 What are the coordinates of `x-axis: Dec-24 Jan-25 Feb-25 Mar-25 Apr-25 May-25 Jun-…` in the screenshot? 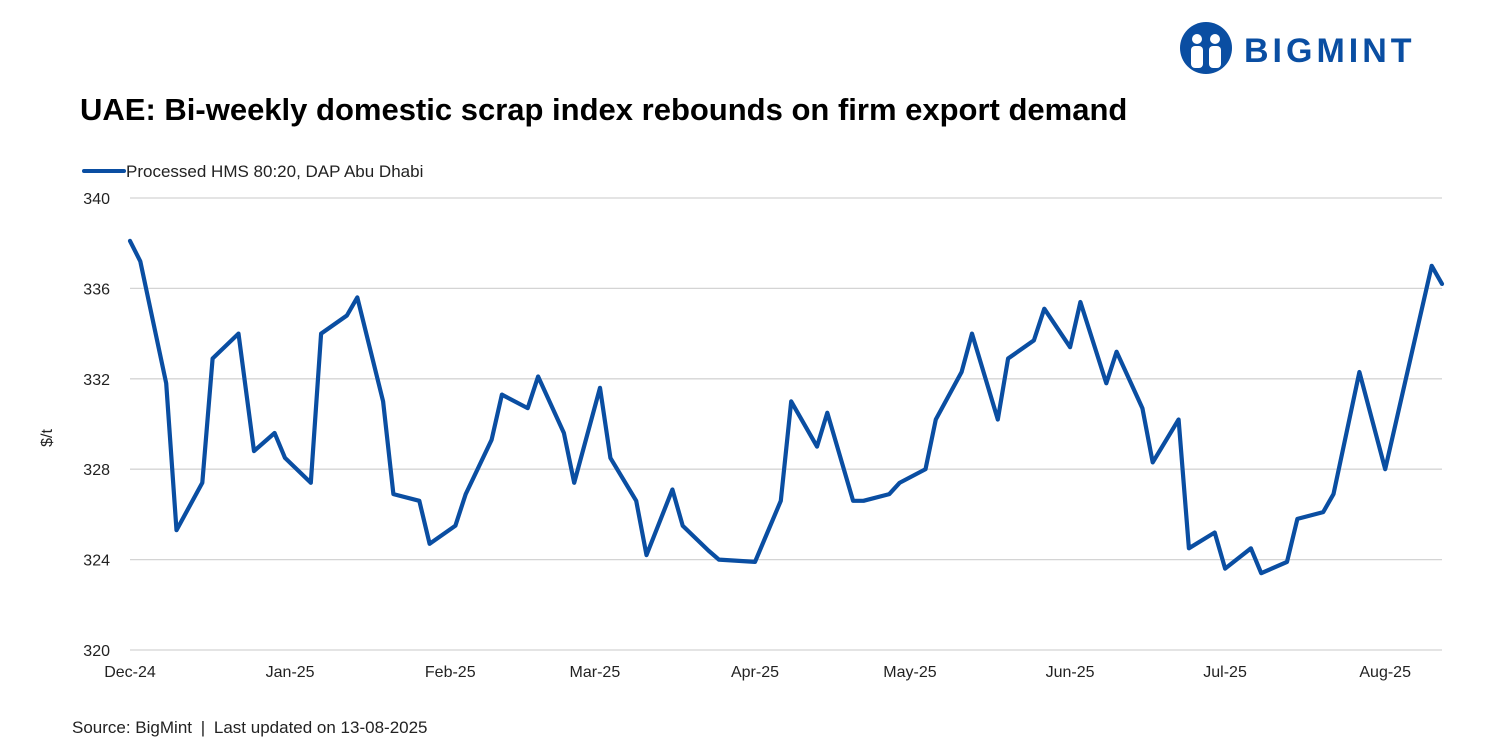 It's located at (757, 672).